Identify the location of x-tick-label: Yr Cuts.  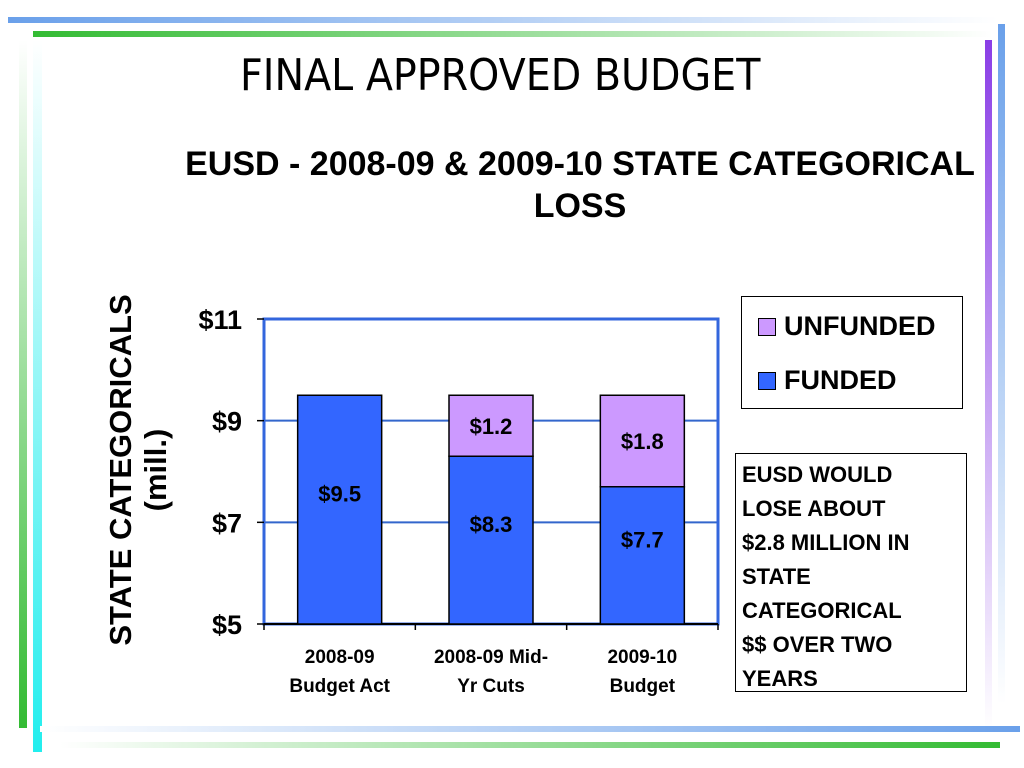
(491, 686).